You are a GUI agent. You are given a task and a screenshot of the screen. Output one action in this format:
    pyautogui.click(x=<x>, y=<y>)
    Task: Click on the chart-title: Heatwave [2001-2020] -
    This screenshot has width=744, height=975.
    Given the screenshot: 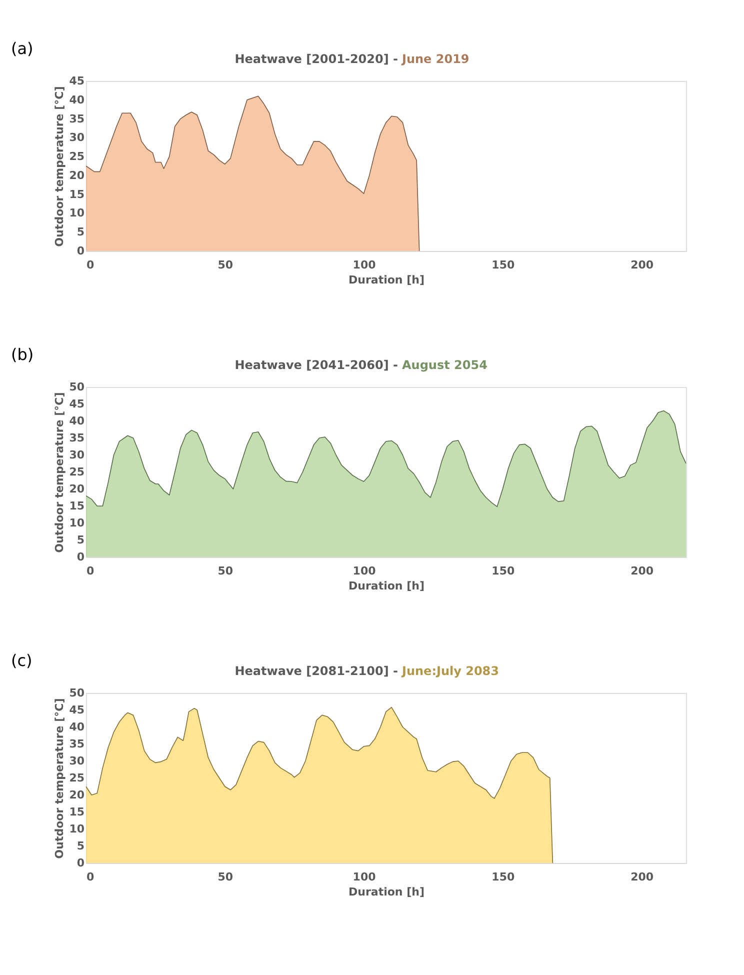 What is the action you would take?
    pyautogui.click(x=316, y=59)
    